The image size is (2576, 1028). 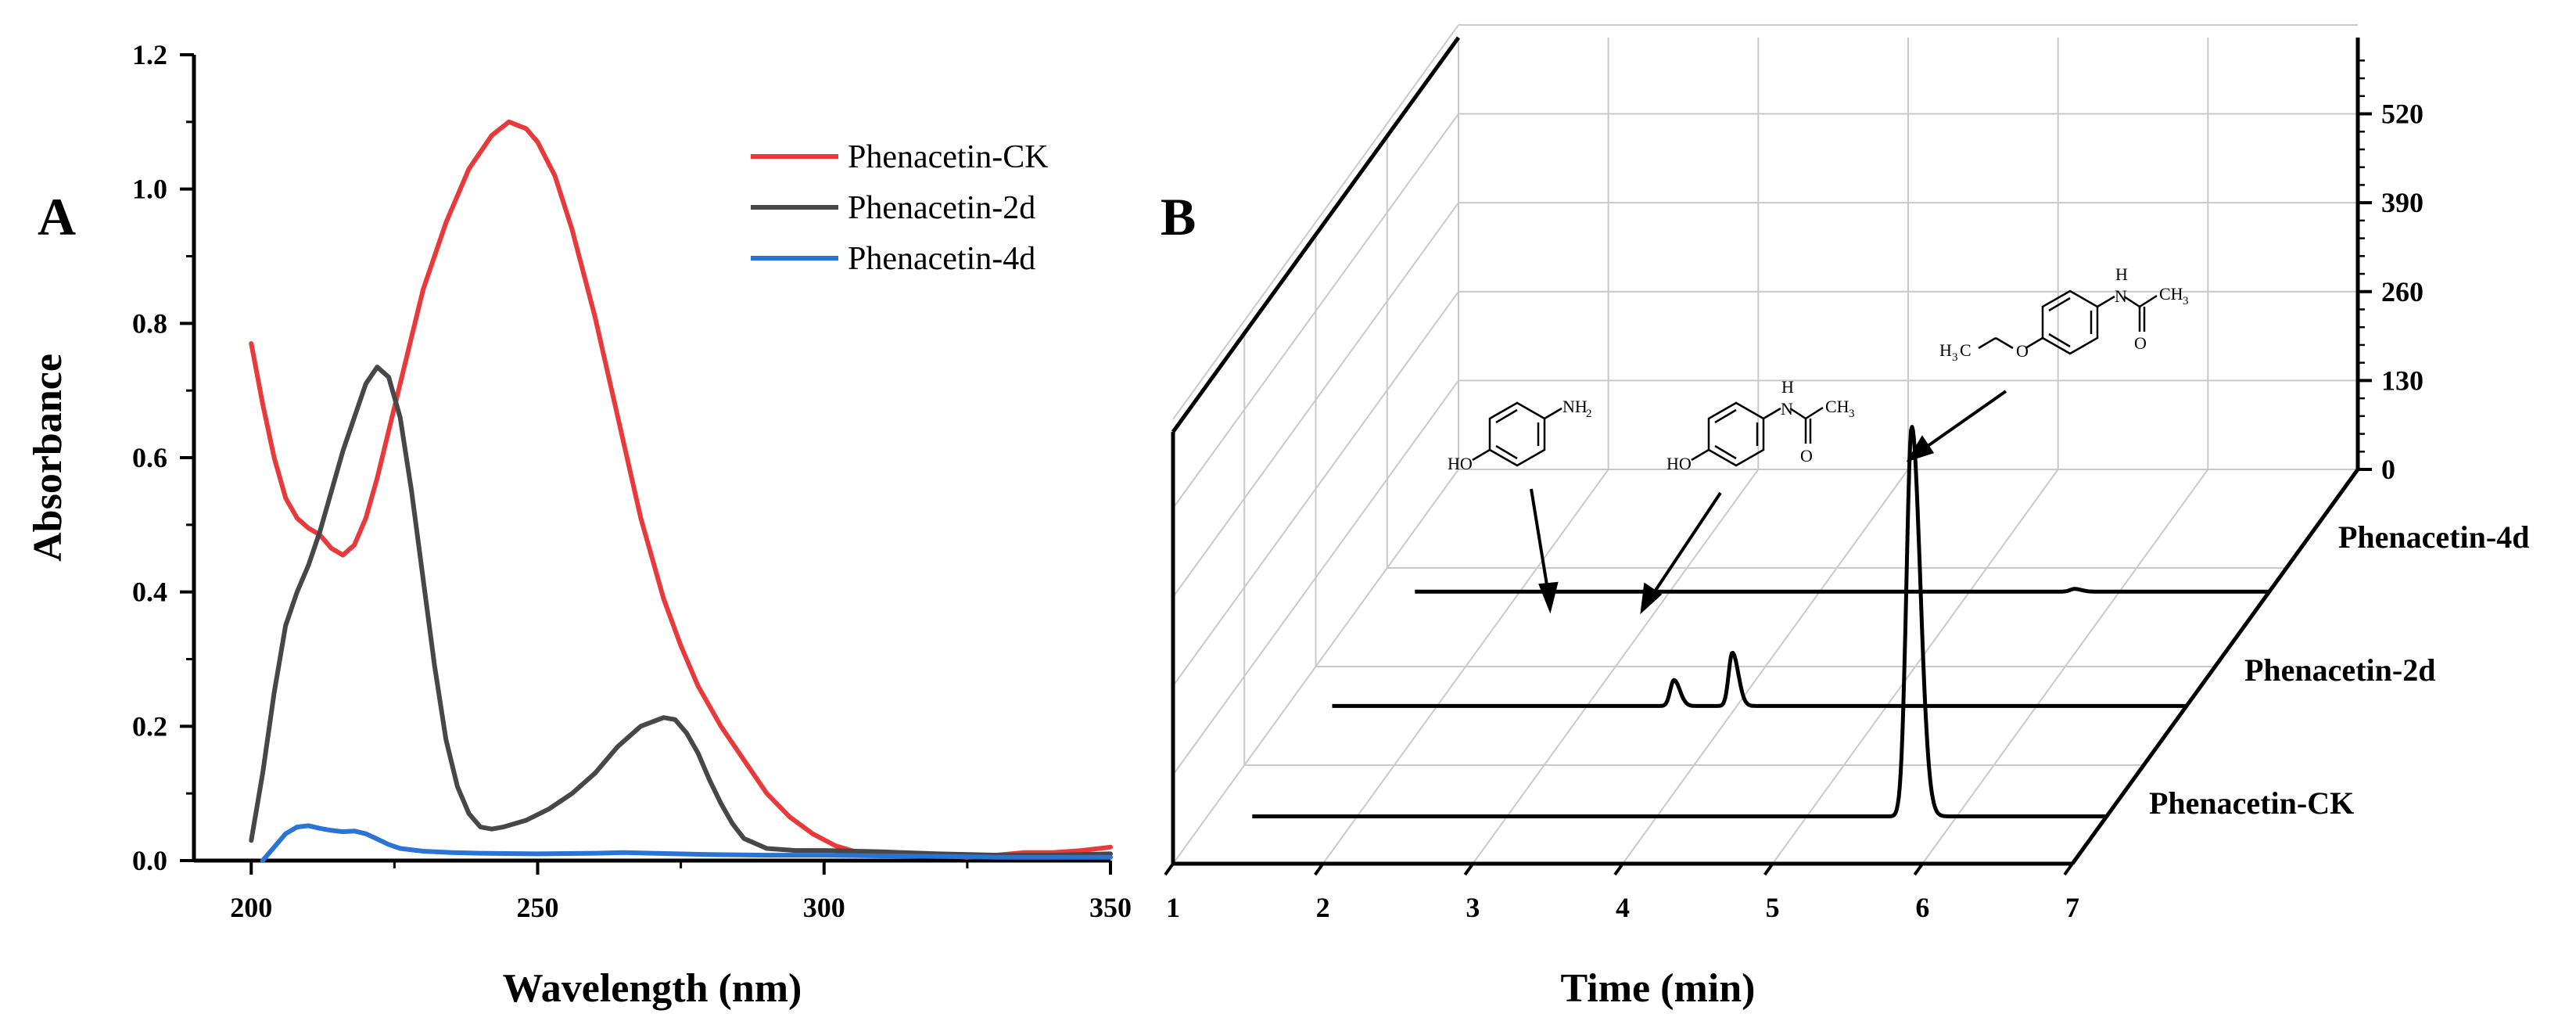 What do you see at coordinates (2022, 351) in the screenshot?
I see `chem-label-o-3: O` at bounding box center [2022, 351].